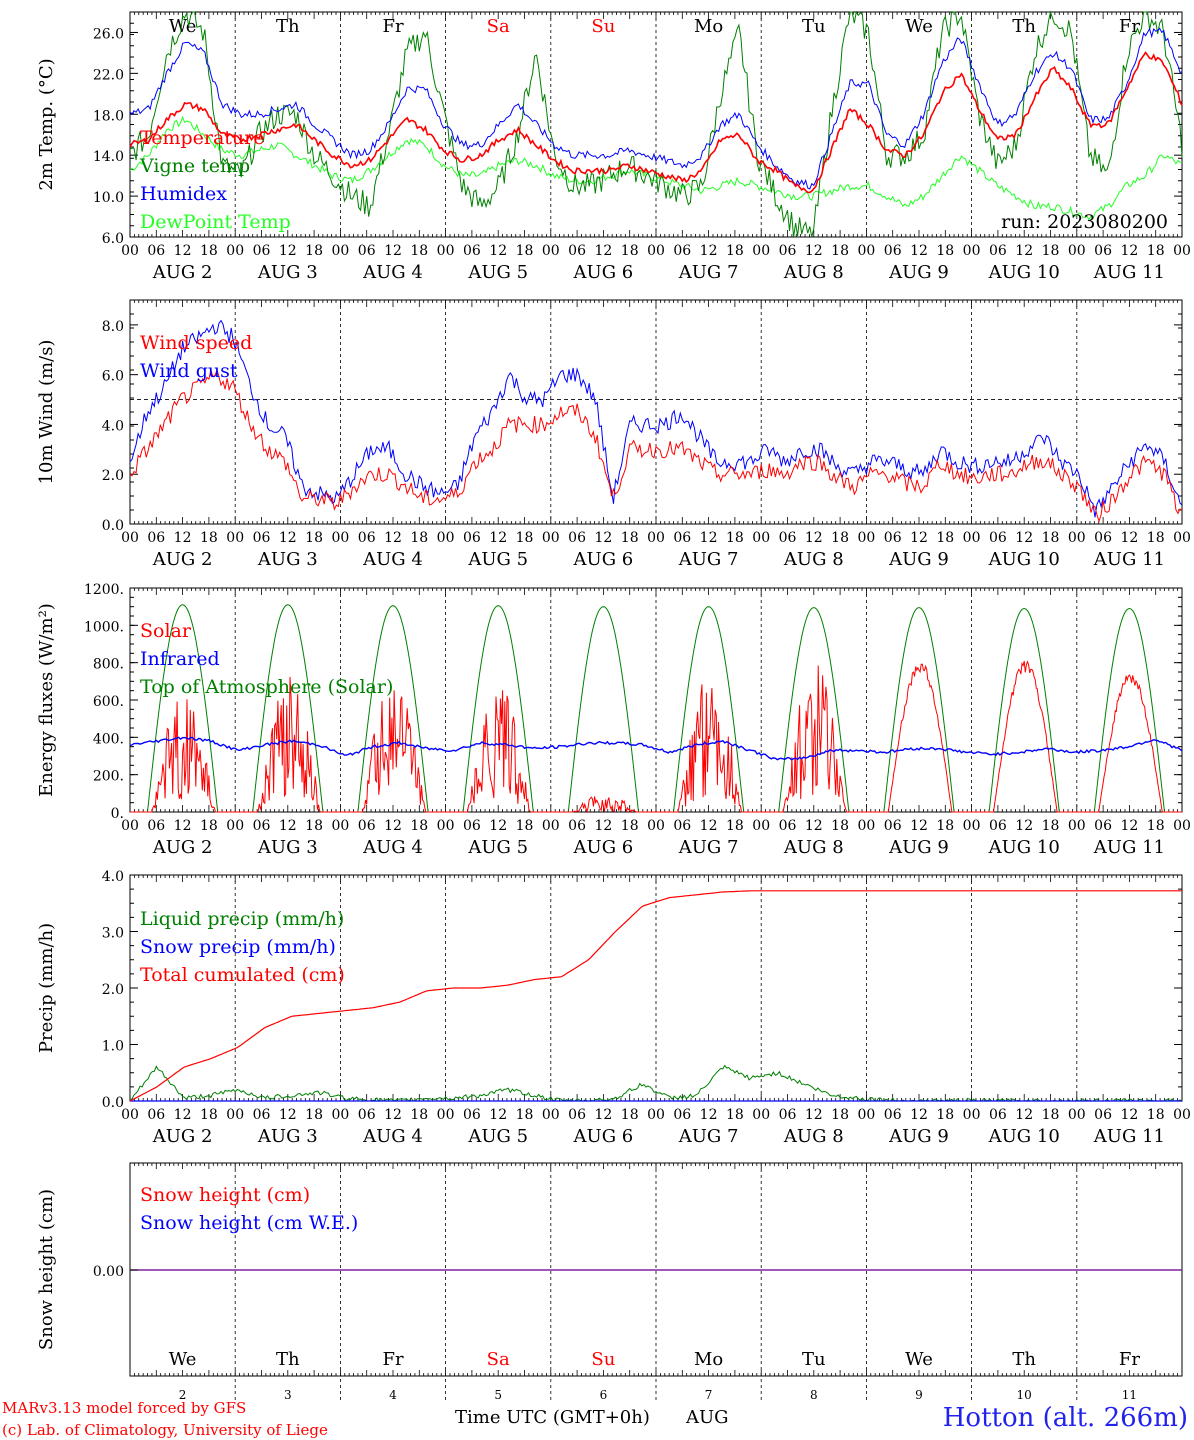  I want to click on weekday-label: Su, so click(603, 1359).